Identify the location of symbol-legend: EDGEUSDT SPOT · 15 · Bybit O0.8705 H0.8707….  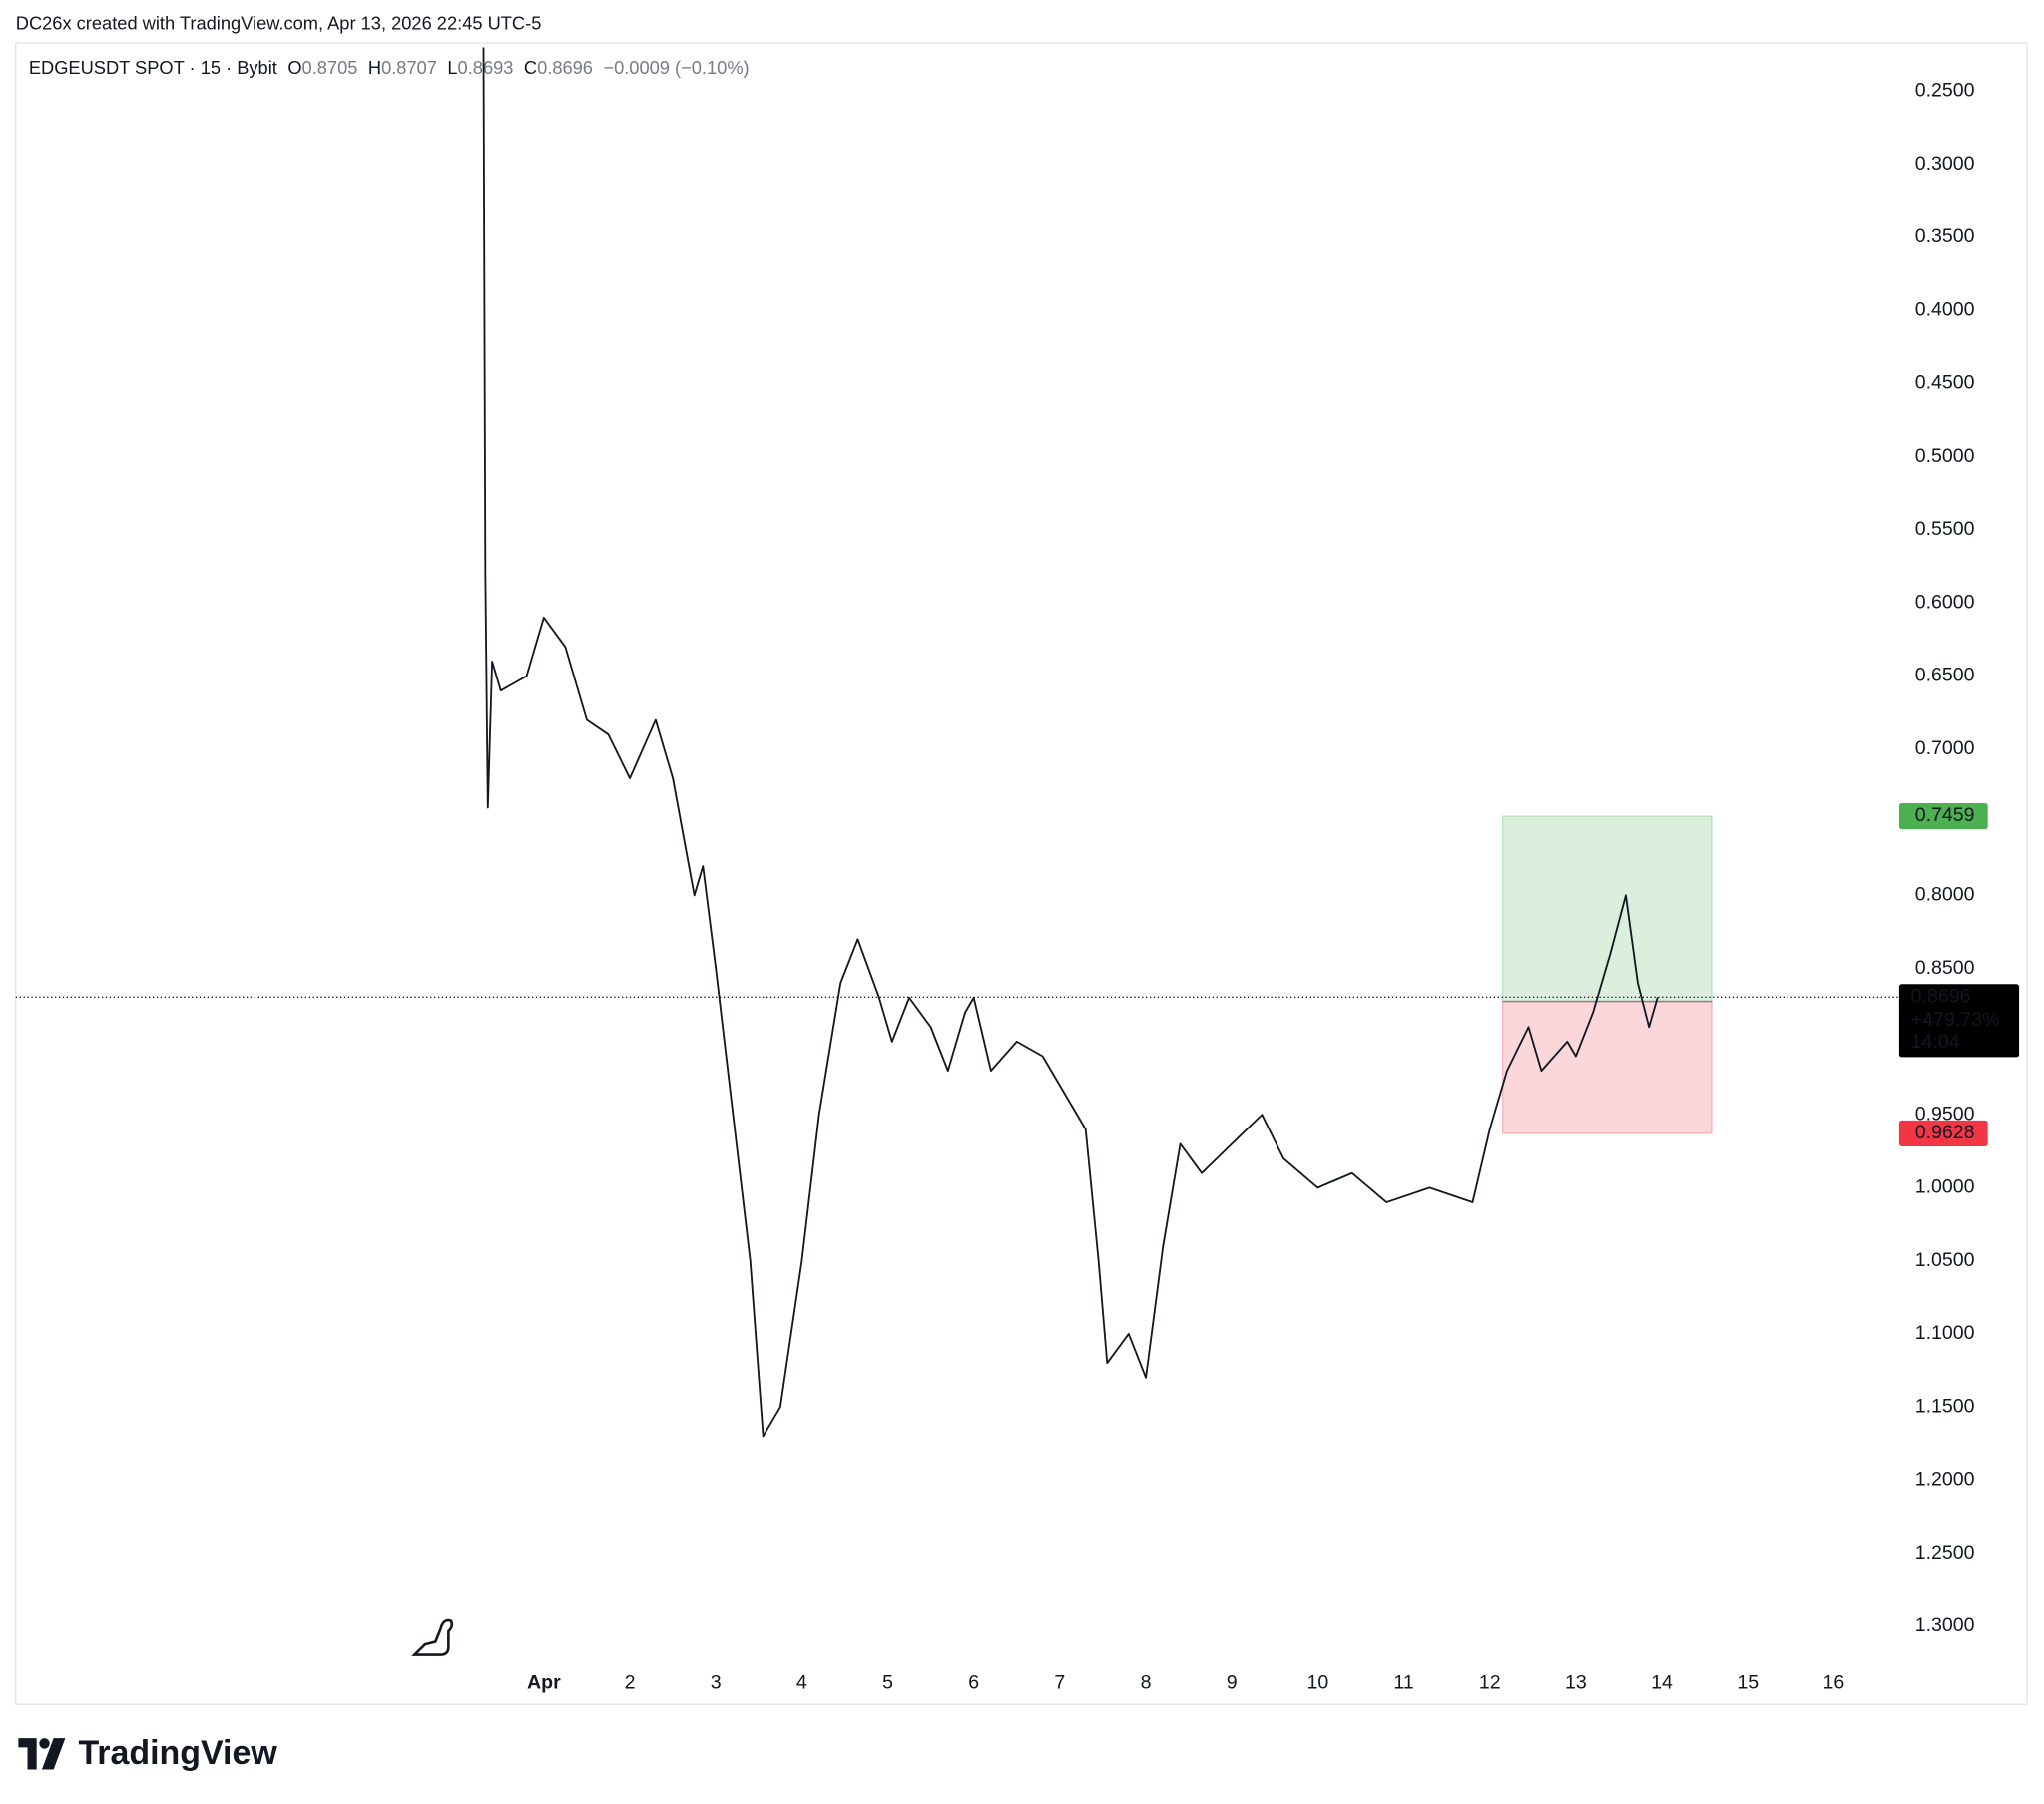
(389, 67).